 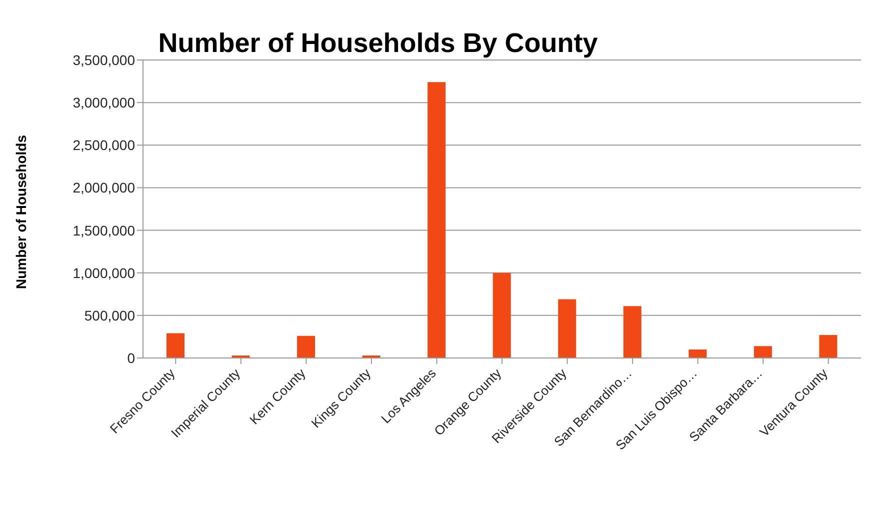 What do you see at coordinates (104, 230) in the screenshot?
I see `y-tick-label: 1,500,000` at bounding box center [104, 230].